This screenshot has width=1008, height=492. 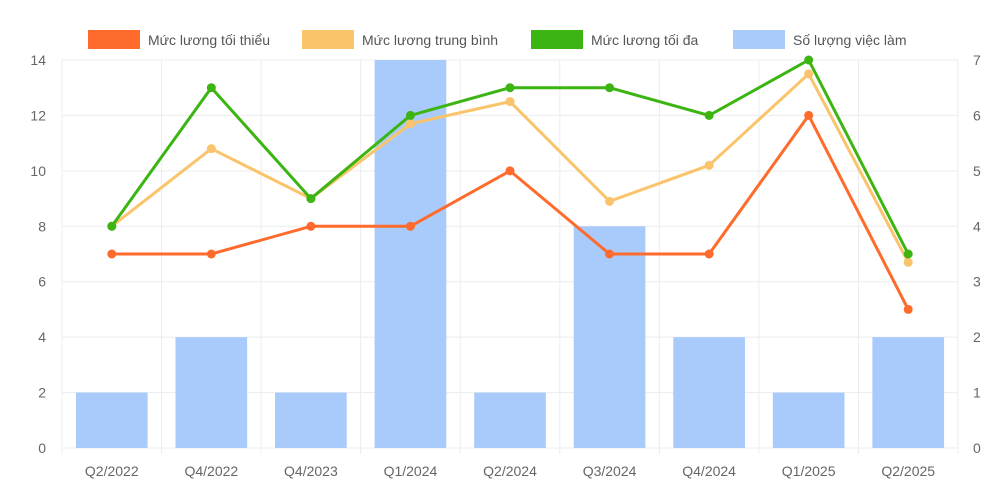 I want to click on legend-label: Mức lương tối đa, so click(x=645, y=40).